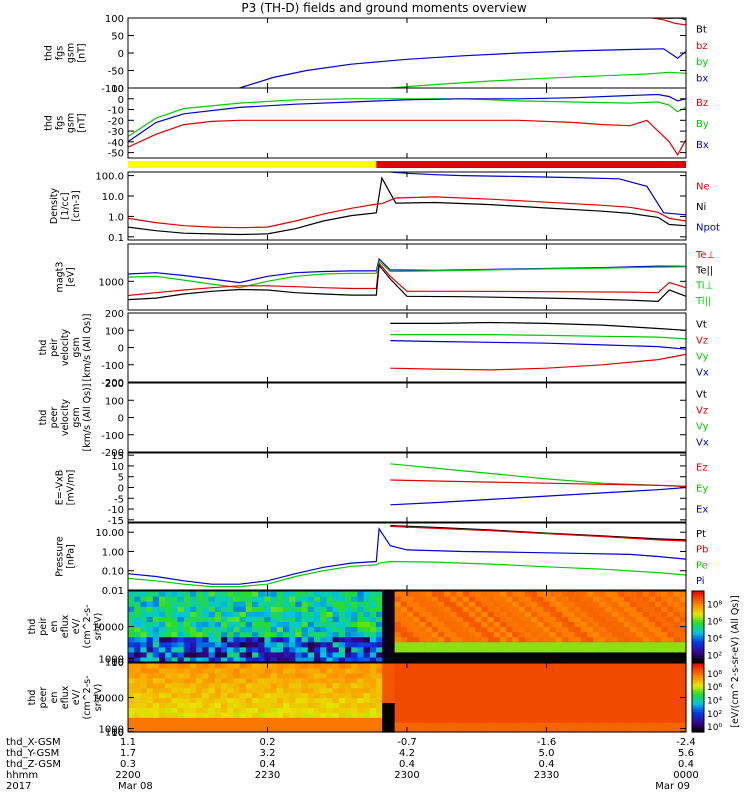 The width and height of the screenshot is (750, 800). Describe the element at coordinates (705, 255) in the screenshot. I see `legend-entry: Te⊥` at that location.